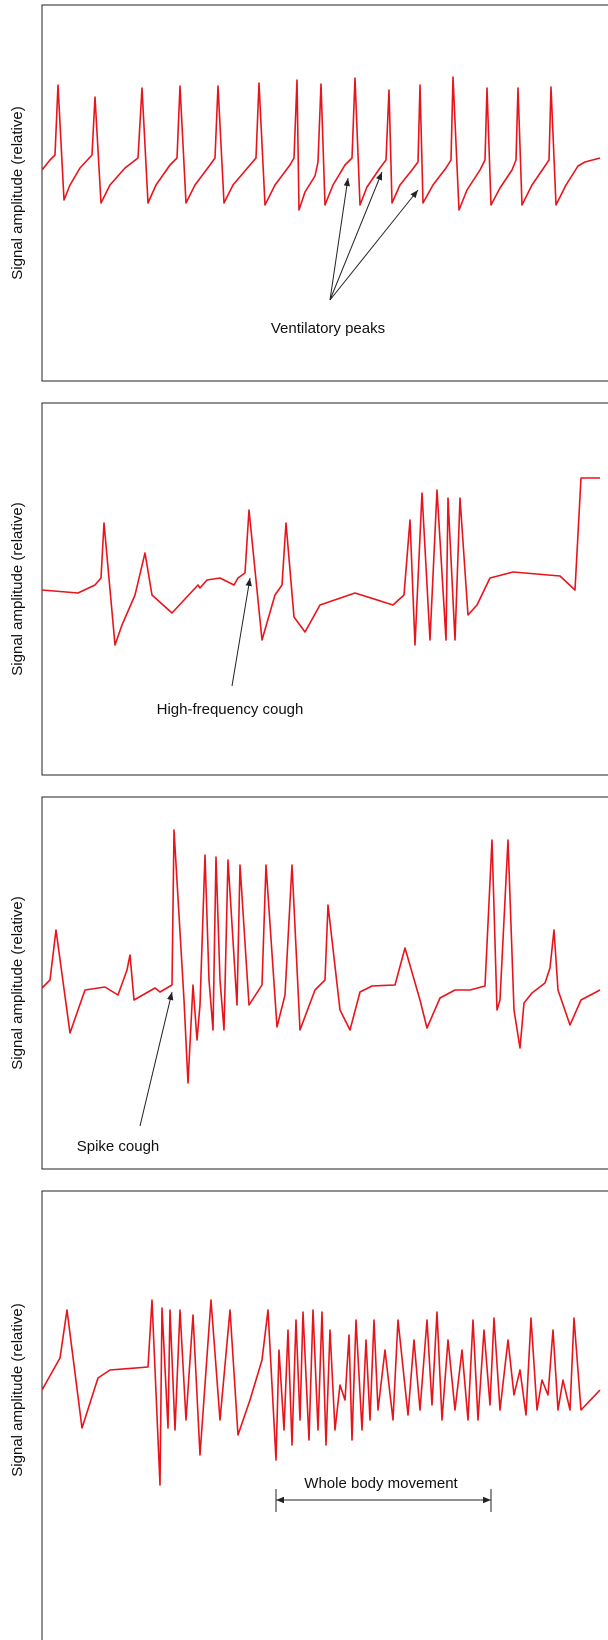 The image size is (608, 1640). I want to click on annotation: Ventilatory peaks, so click(328, 328).